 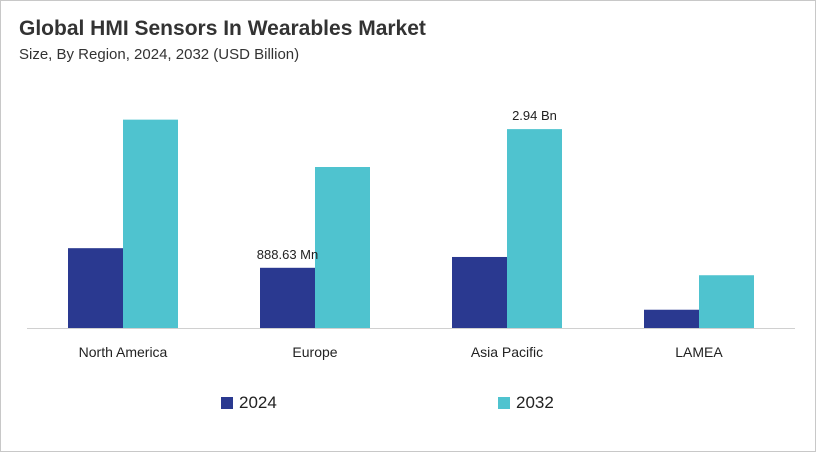 I want to click on bar-2024-europe, so click(x=287, y=297).